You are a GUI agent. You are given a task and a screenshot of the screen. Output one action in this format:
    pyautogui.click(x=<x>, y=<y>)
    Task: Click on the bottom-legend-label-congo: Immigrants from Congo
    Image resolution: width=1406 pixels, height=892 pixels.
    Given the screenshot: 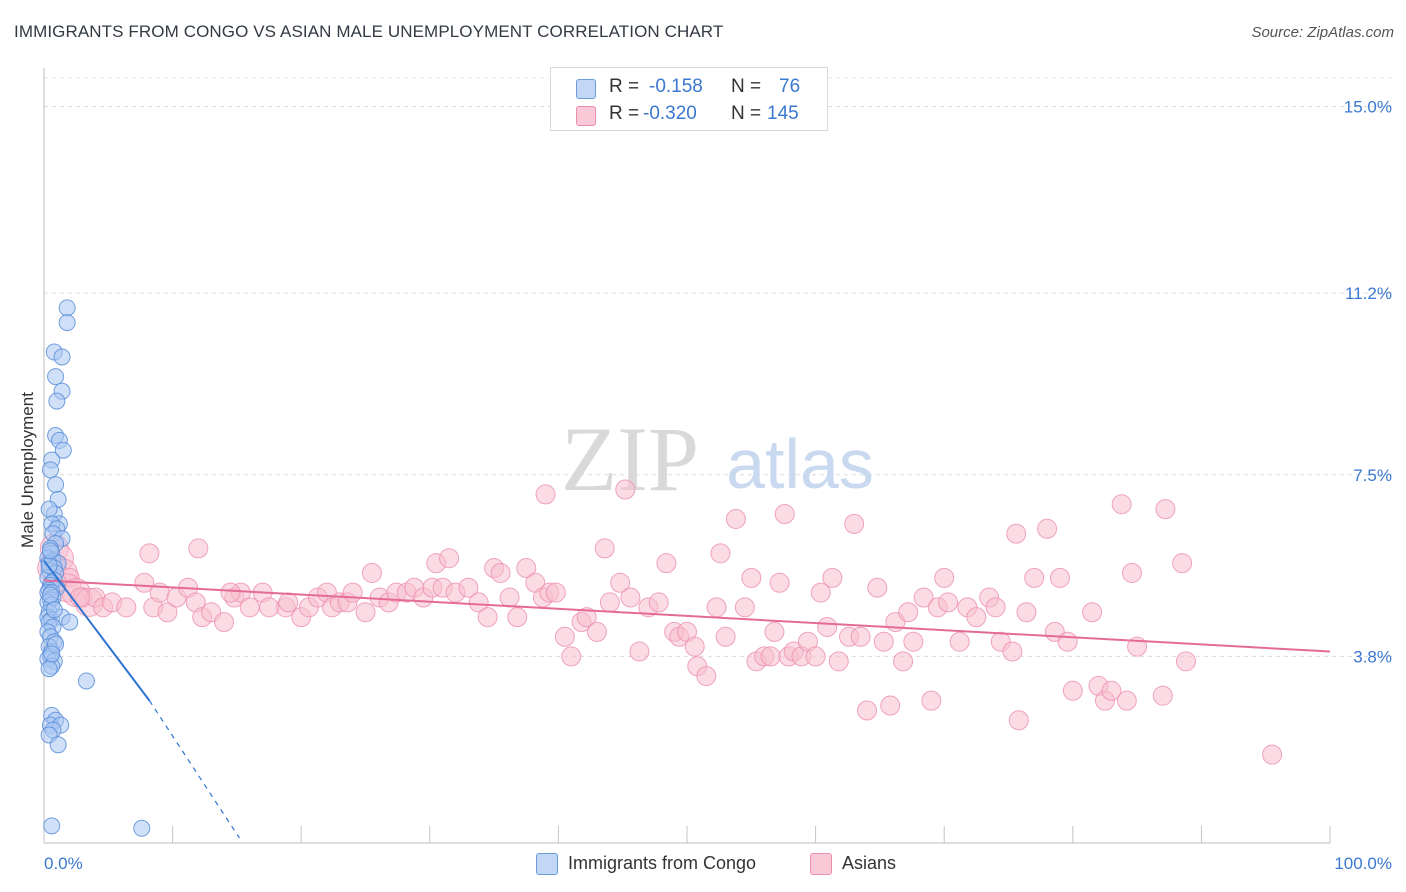 What is the action you would take?
    pyautogui.click(x=662, y=863)
    